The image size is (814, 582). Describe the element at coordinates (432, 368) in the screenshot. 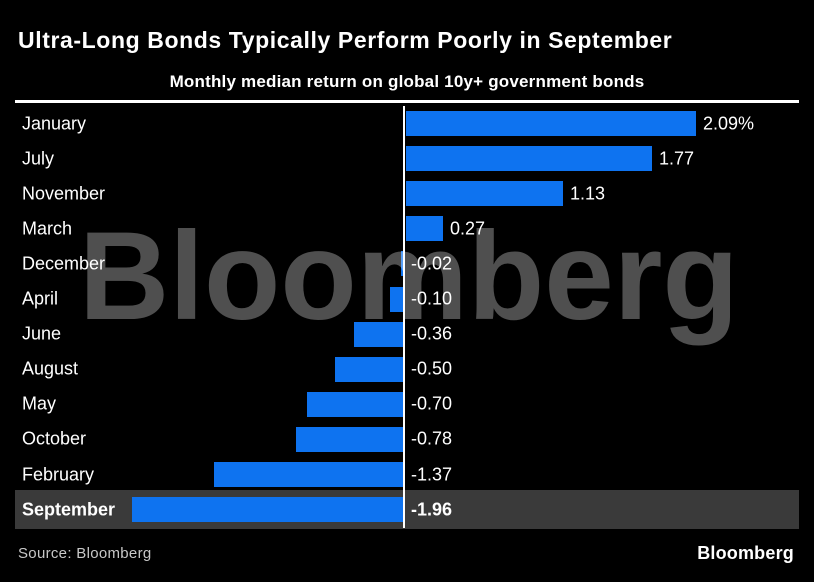

I see `value-label: -0.50` at that location.